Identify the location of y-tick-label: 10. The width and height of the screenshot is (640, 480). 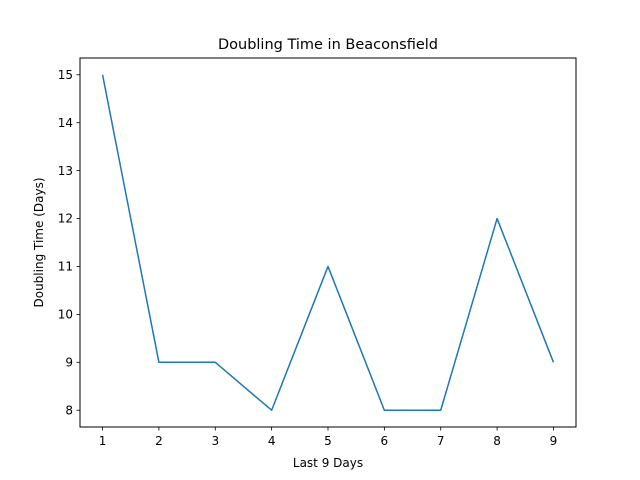
(65, 315).